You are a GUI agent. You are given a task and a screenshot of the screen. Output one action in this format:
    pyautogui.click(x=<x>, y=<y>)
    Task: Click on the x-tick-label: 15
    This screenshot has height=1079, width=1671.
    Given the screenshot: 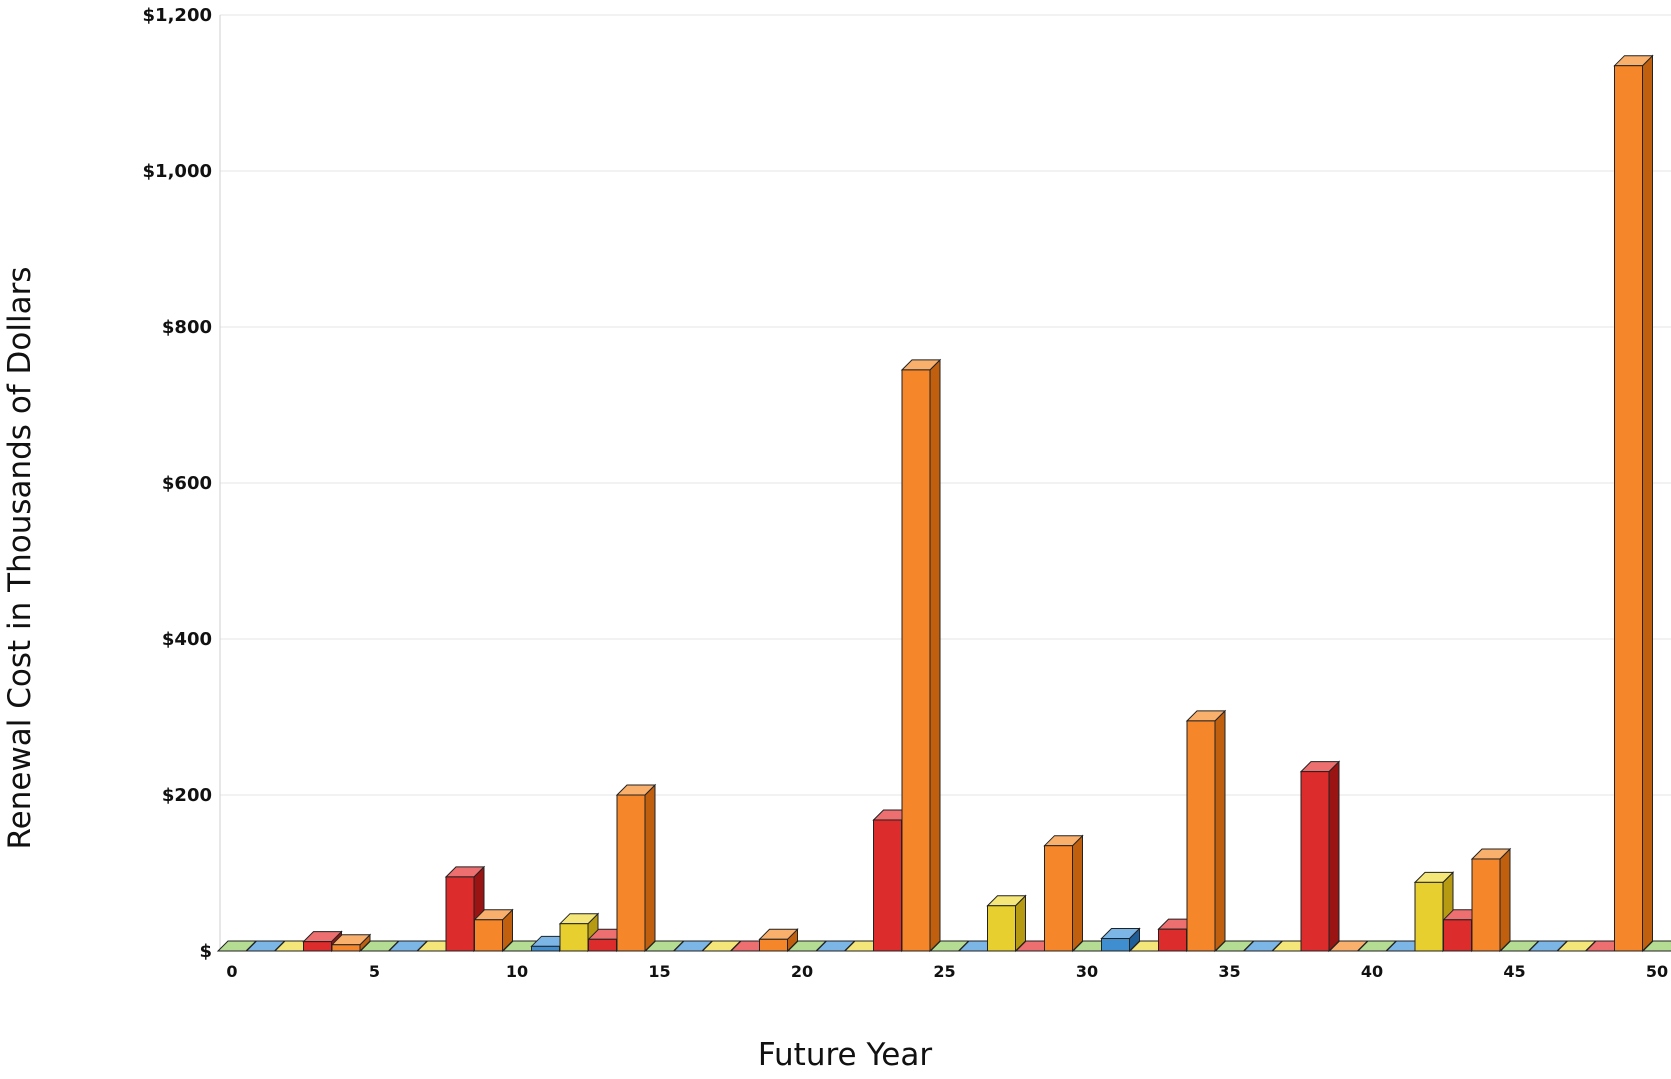 What is the action you would take?
    pyautogui.click(x=659, y=971)
    